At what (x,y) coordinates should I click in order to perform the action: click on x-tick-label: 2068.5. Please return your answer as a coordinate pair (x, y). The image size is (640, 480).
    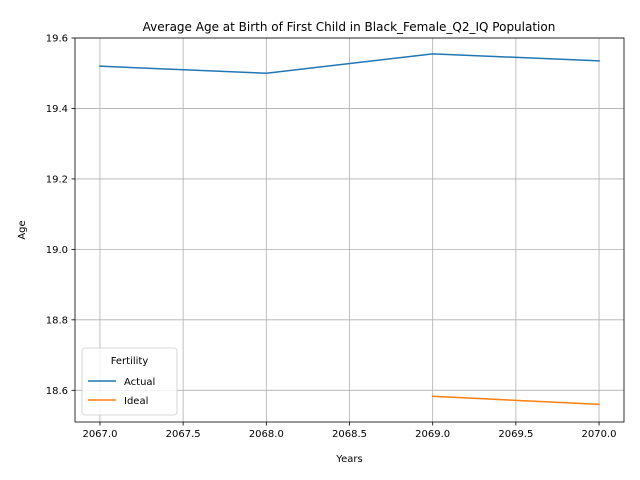
    Looking at the image, I should click on (349, 434).